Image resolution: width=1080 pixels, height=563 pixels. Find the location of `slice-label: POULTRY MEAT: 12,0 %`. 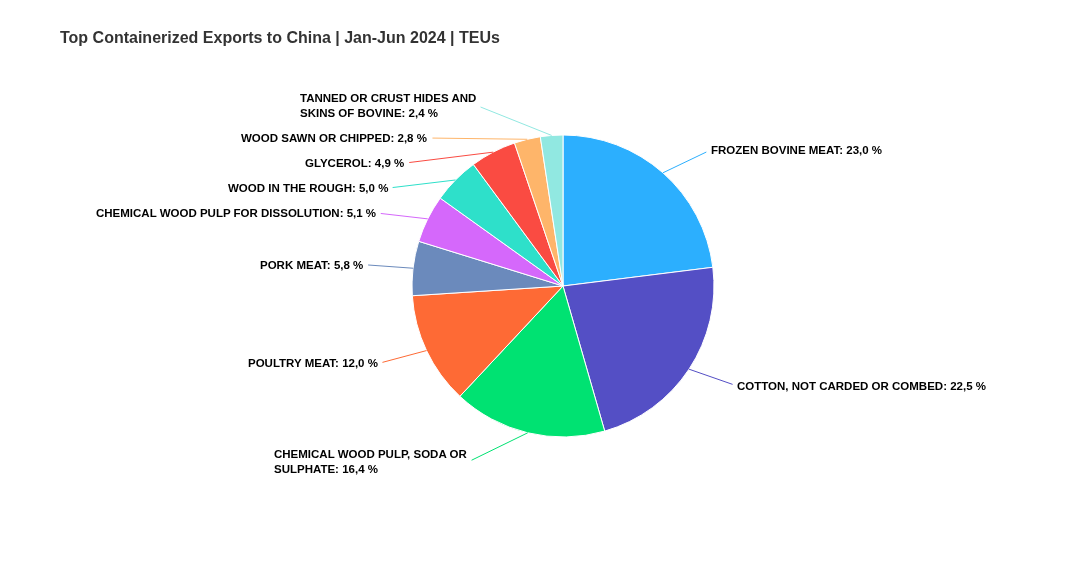

slice-label: POULTRY MEAT: 12,0 % is located at coordinates (313, 363).